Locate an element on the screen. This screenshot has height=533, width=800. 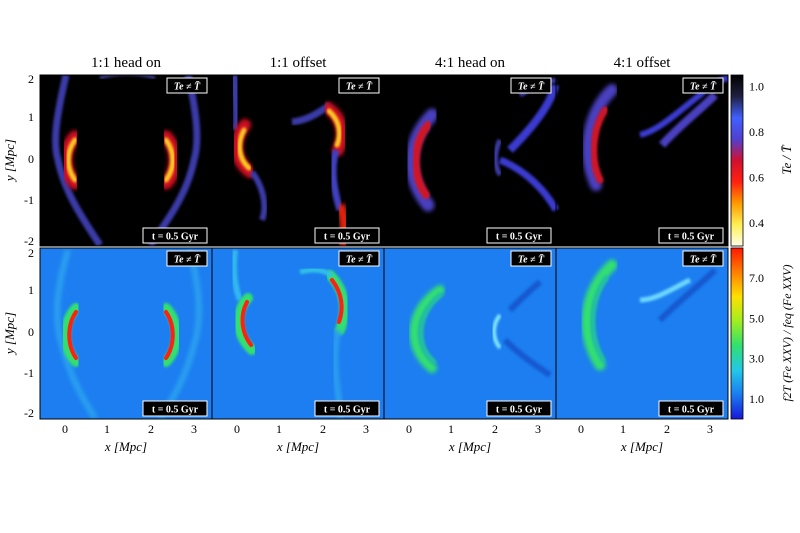
time-label-bottom-4: t = 0.5 Gyr is located at coordinates (691, 410).